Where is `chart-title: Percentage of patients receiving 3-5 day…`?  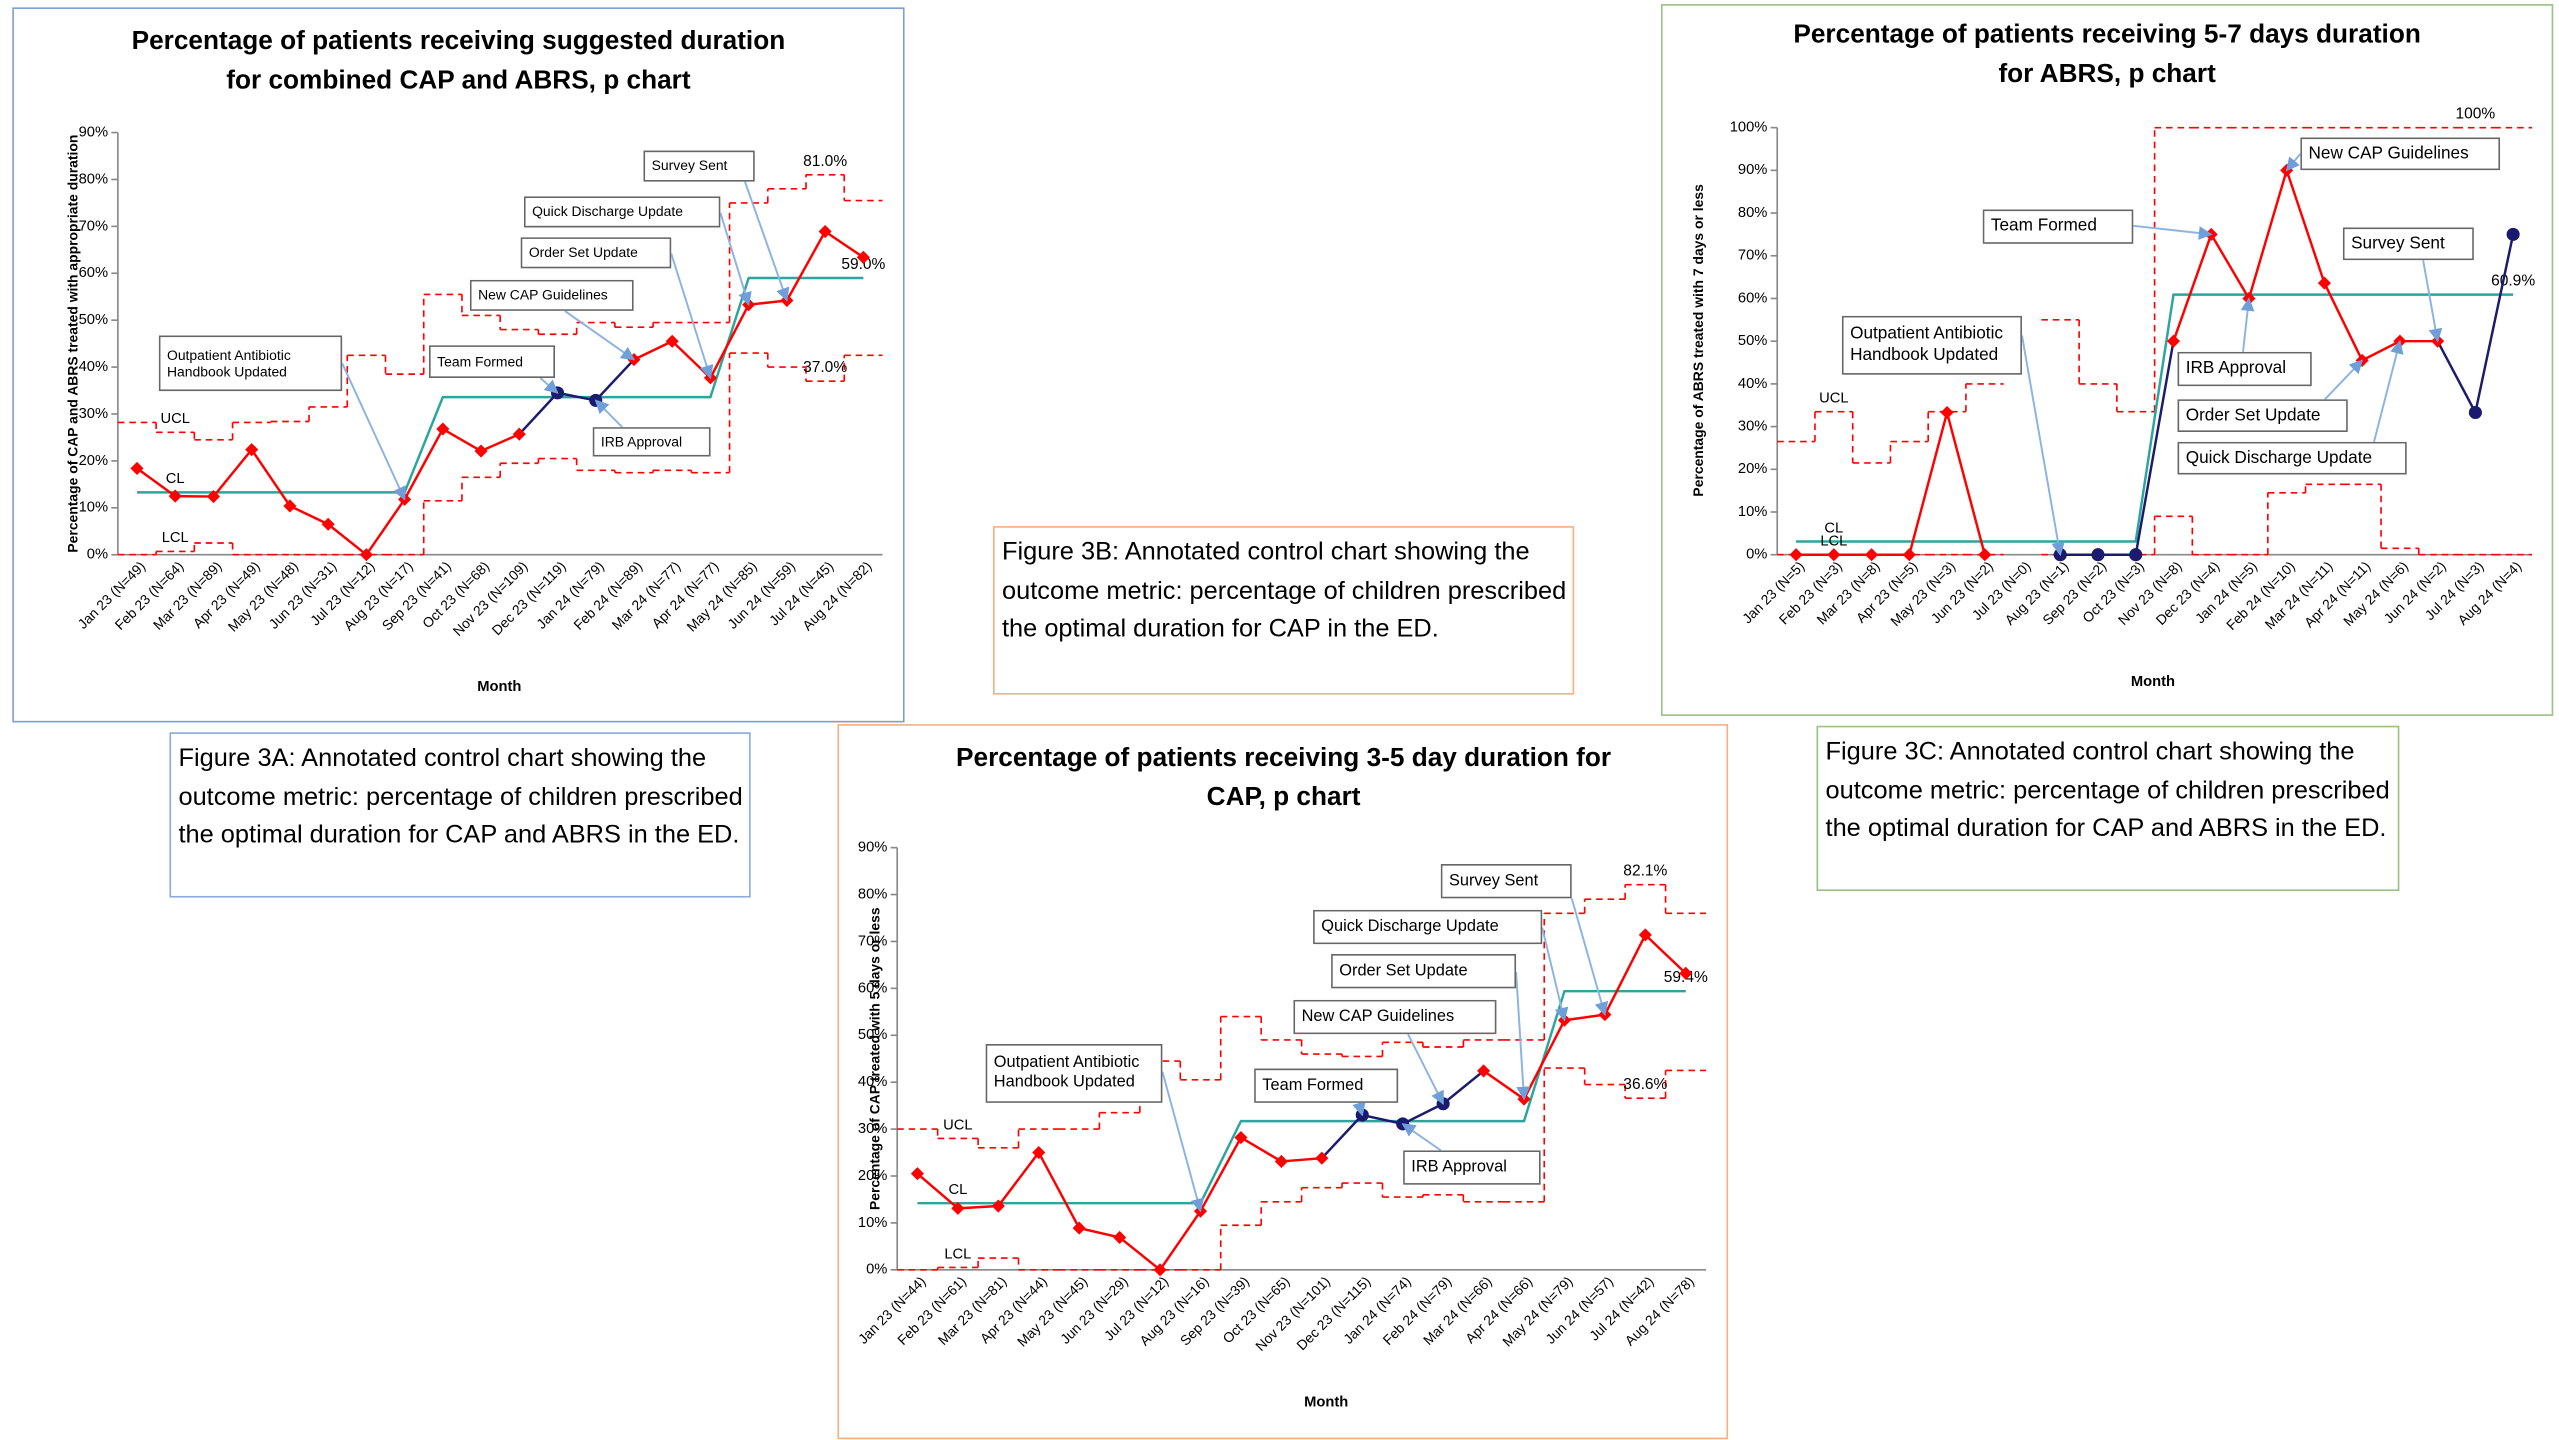 chart-title: Percentage of patients receiving 3-5 day… is located at coordinates (1284, 778).